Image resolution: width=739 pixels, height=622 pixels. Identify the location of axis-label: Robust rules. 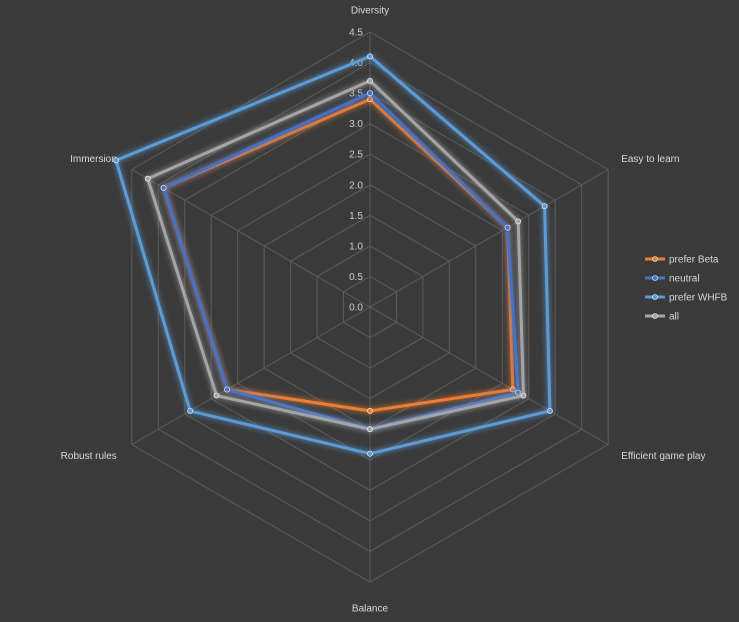
(89, 456).